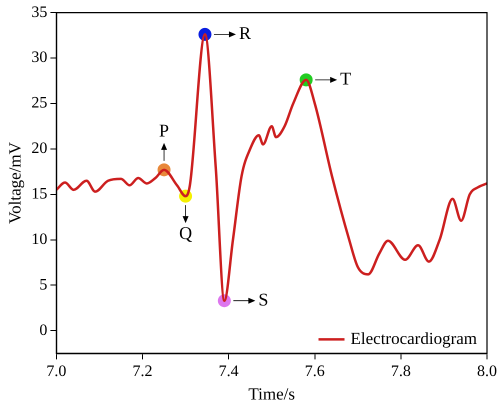 This screenshot has height=409, width=501. Describe the element at coordinates (142, 371) in the screenshot. I see `x-tick-label: 7.2` at that location.